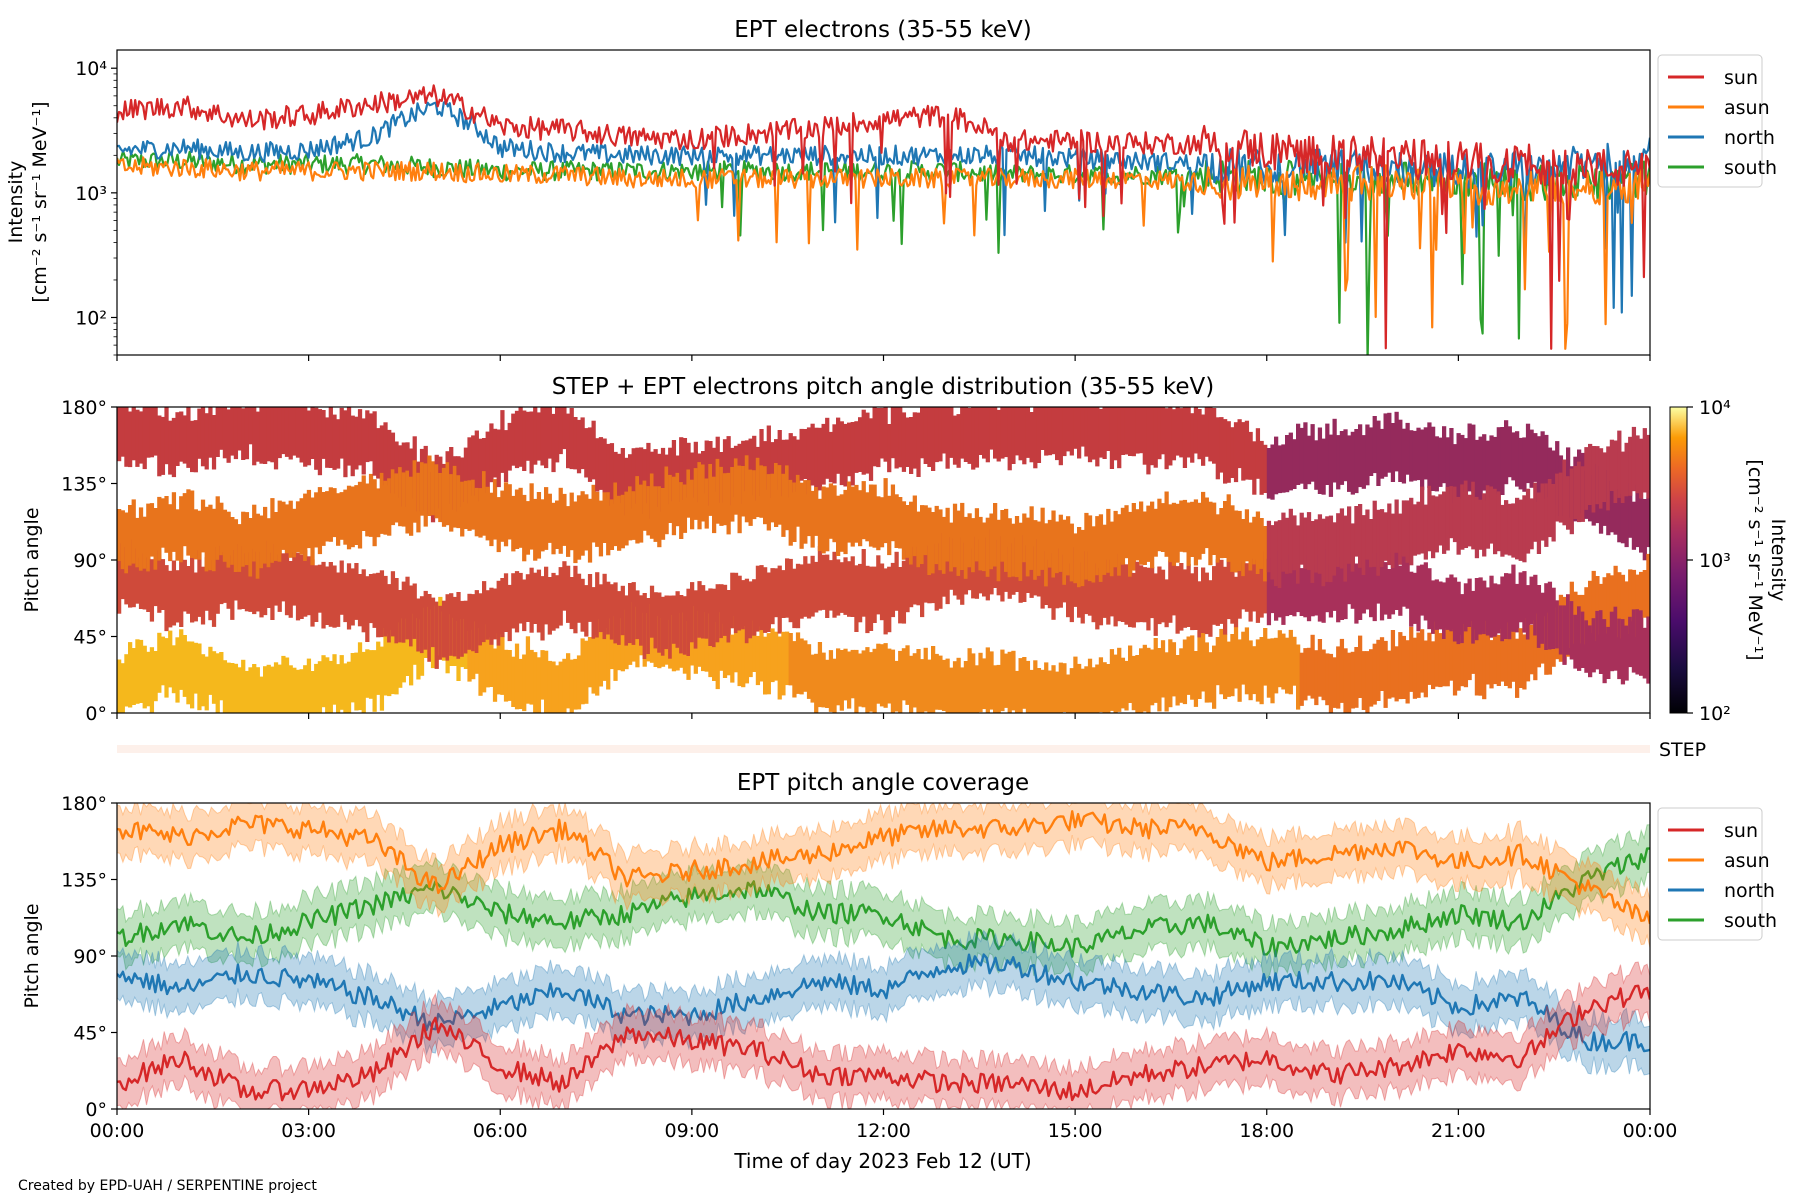 The width and height of the screenshot is (1800, 1200). I want to click on colorbar-label-line2: [cm⁻² s⁻¹ sr⁻¹ MeV⁻¹], so click(1755, 559).